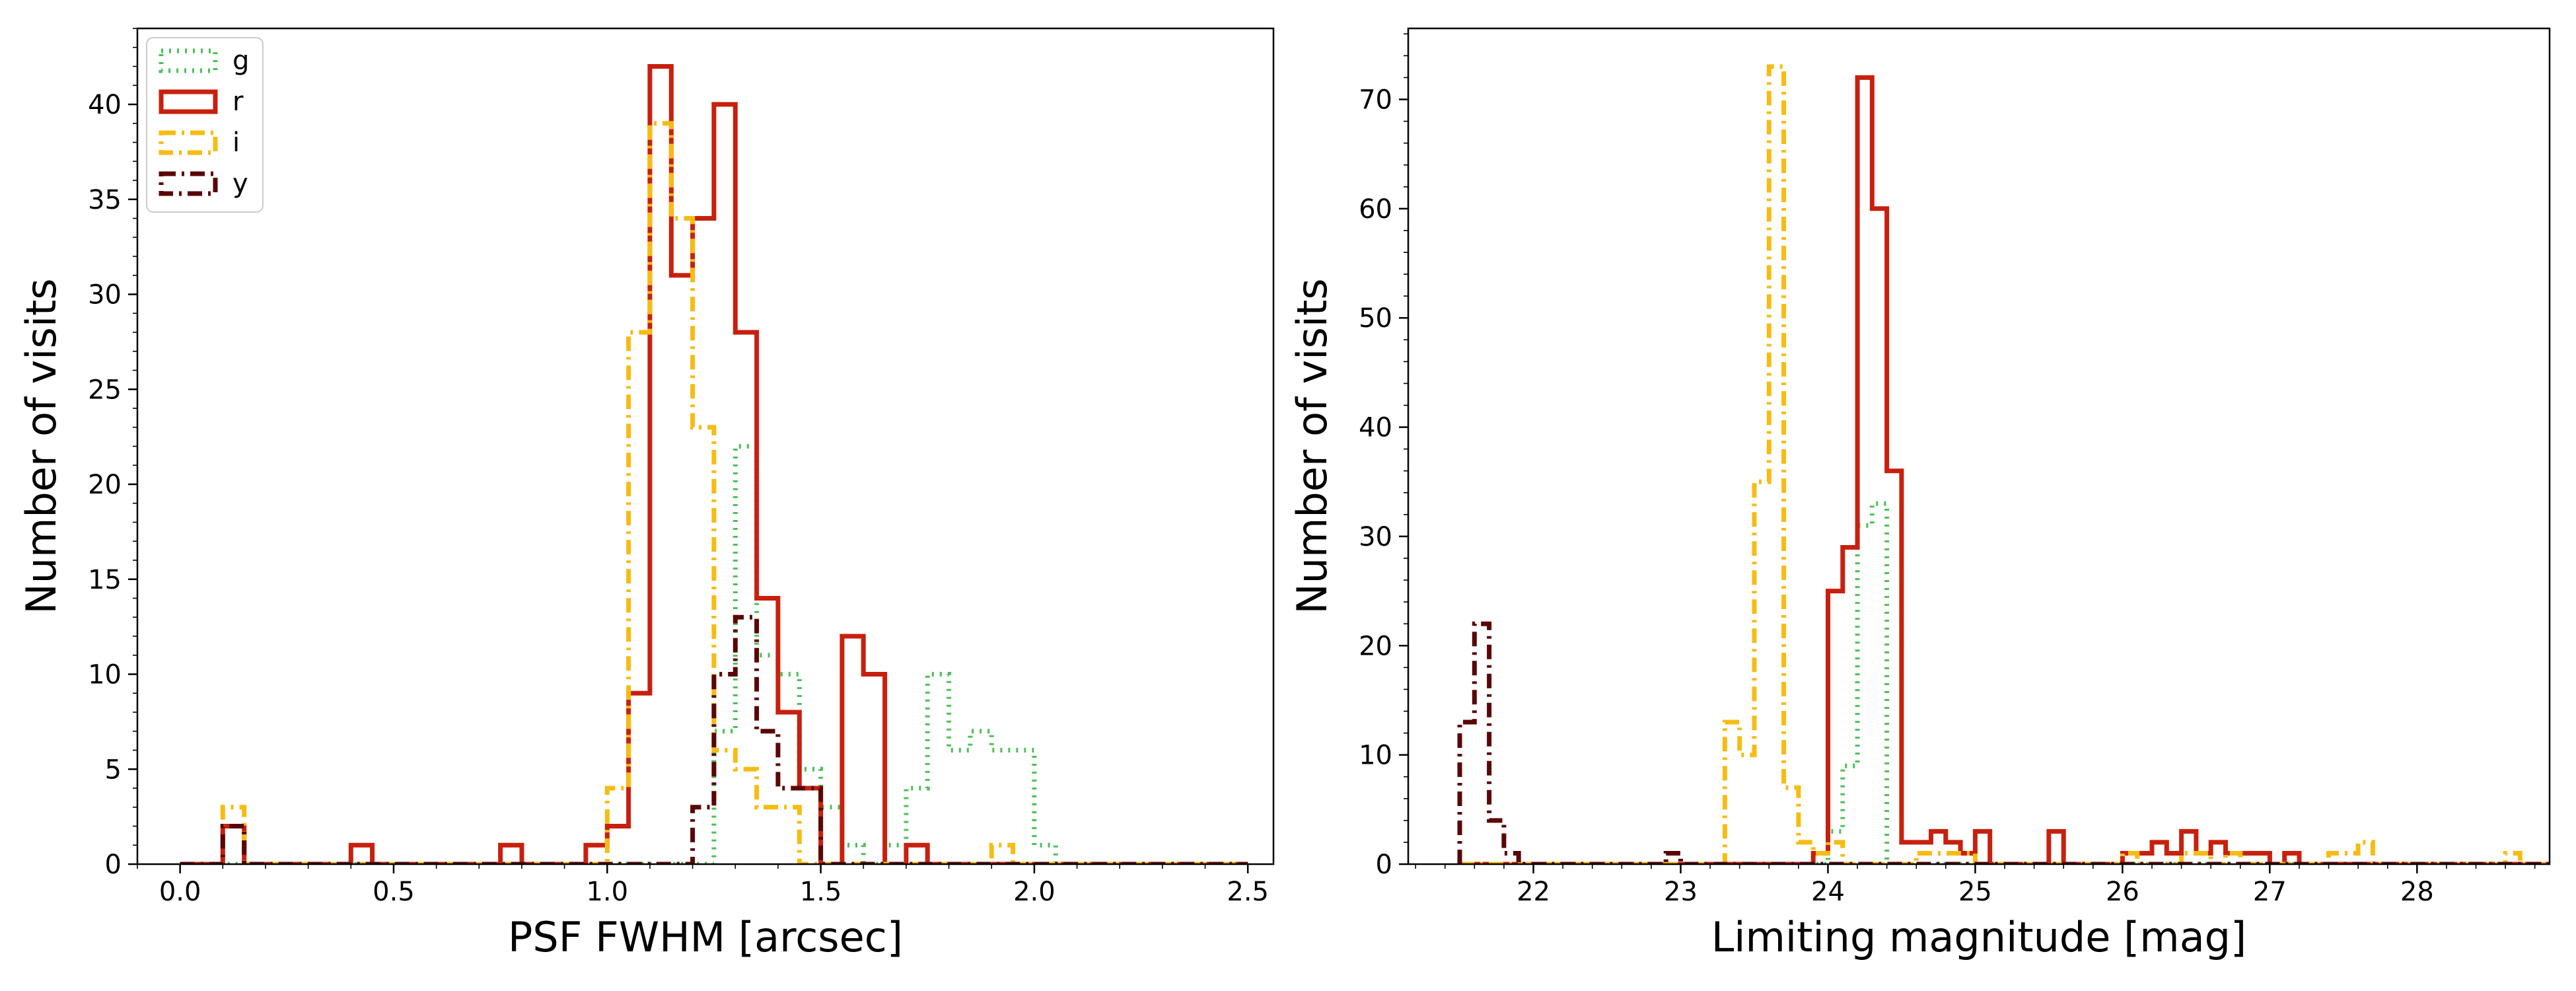 This screenshot has height=991, width=2576. What do you see at coordinates (2417, 892) in the screenshot?
I see `x-tick-label: 28` at bounding box center [2417, 892].